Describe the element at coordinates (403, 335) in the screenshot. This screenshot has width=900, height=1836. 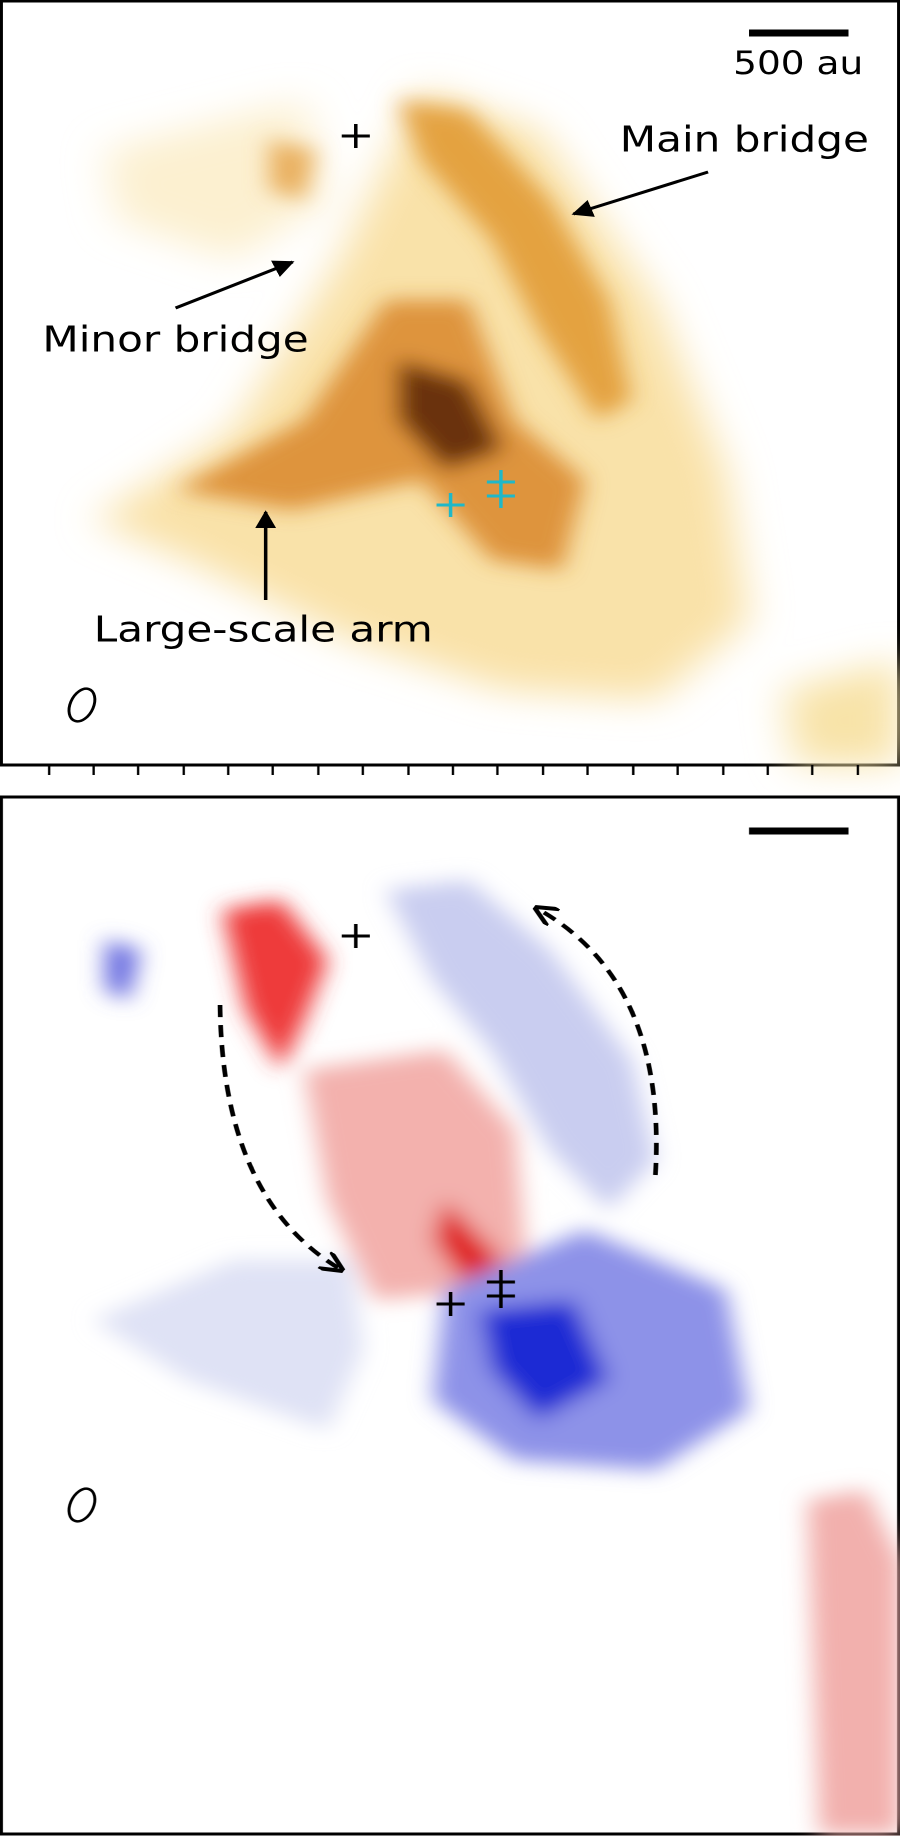
I see `emission-bright` at that location.